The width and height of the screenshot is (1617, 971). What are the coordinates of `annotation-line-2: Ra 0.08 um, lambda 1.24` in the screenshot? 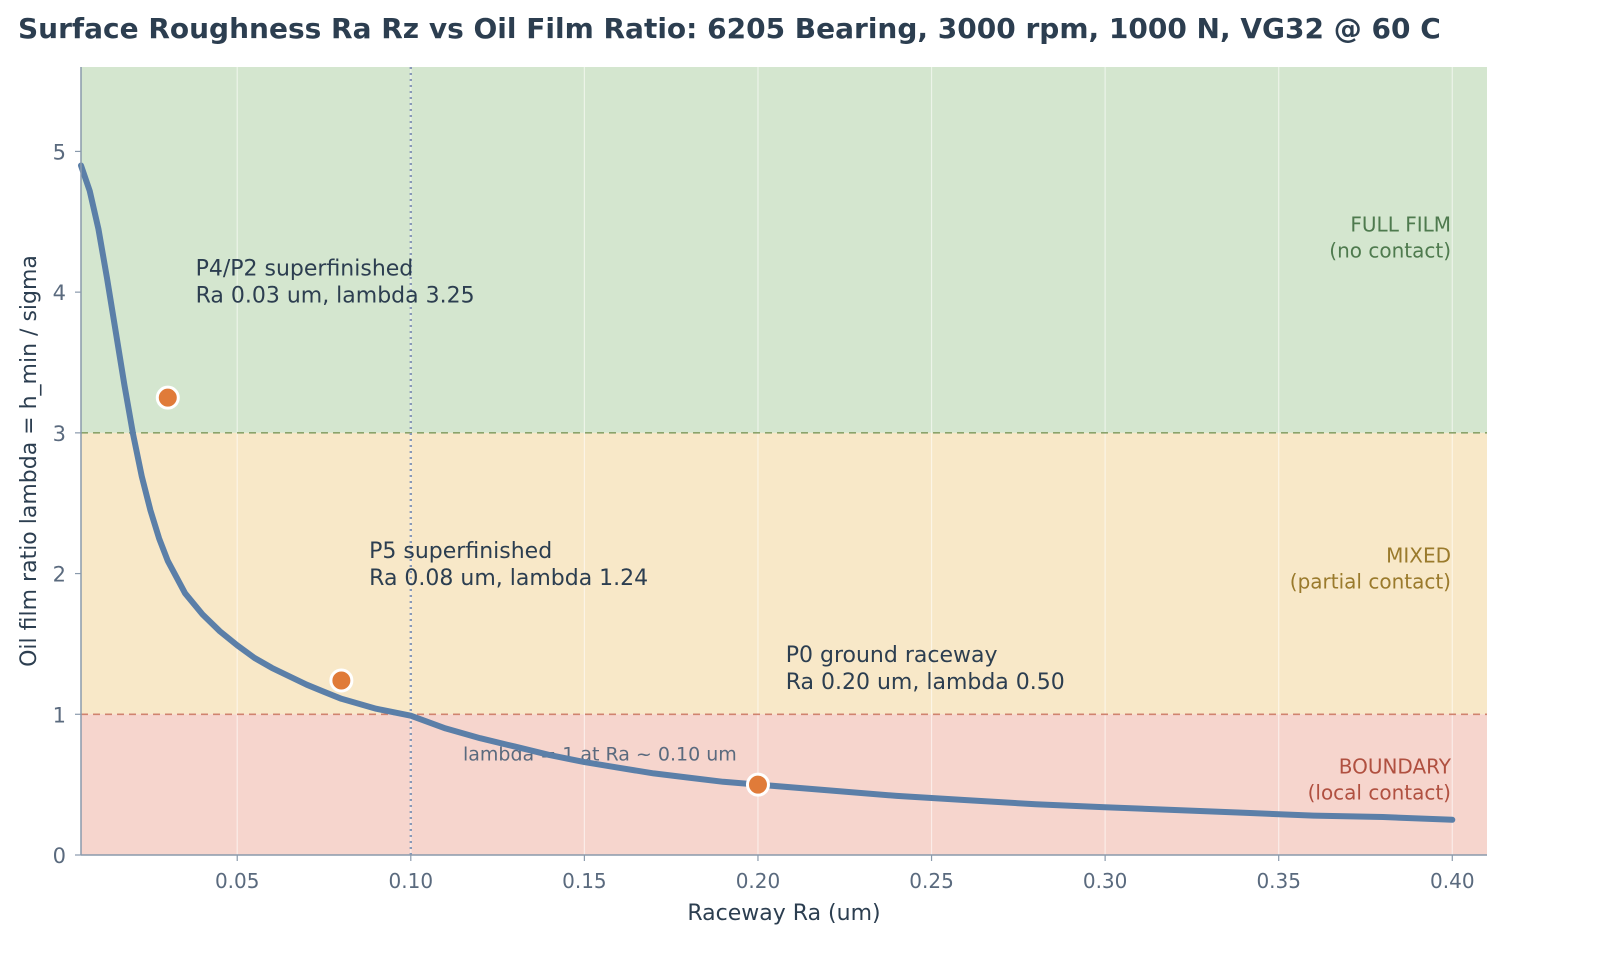 It's located at (508, 578).